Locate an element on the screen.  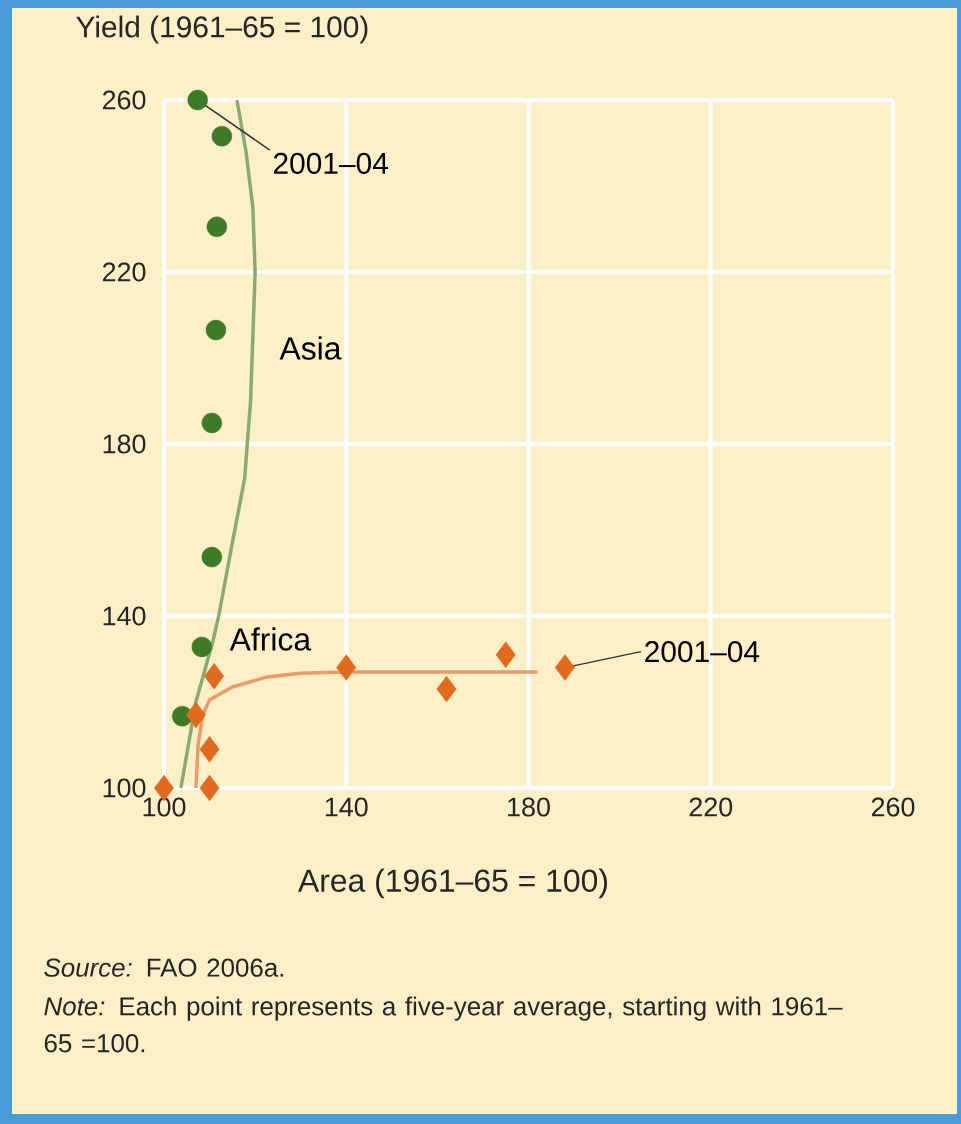
x-tick-label: 260 is located at coordinates (893, 807).